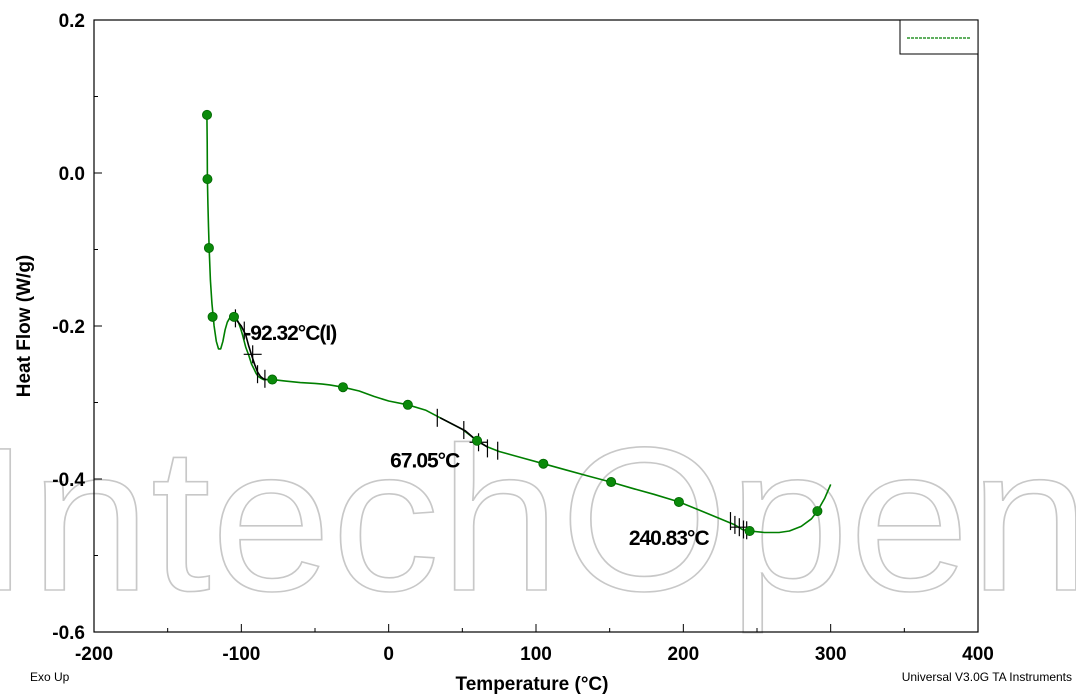 This screenshot has height=694, width=1076. Describe the element at coordinates (68, 633) in the screenshot. I see `y-tick-label: -0.6` at that location.